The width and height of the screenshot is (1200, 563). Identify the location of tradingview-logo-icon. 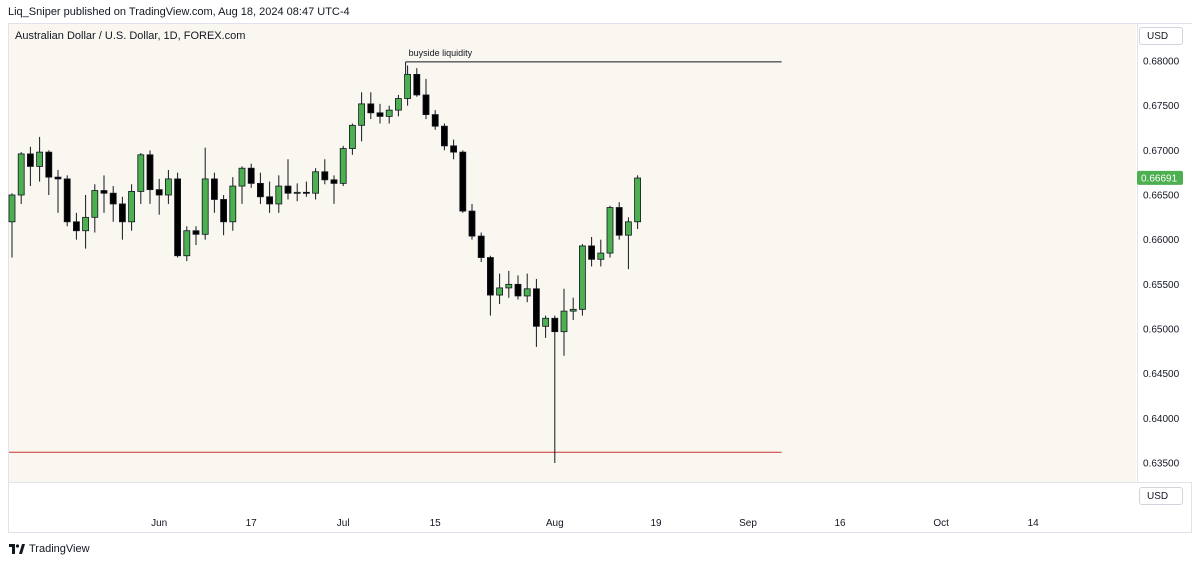
(17, 549).